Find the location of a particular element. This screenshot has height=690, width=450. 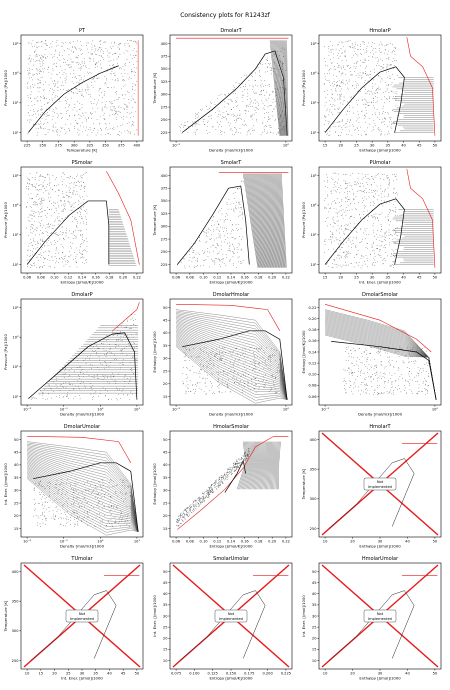

y-tick-label: 300 is located at coordinates (165, 95).